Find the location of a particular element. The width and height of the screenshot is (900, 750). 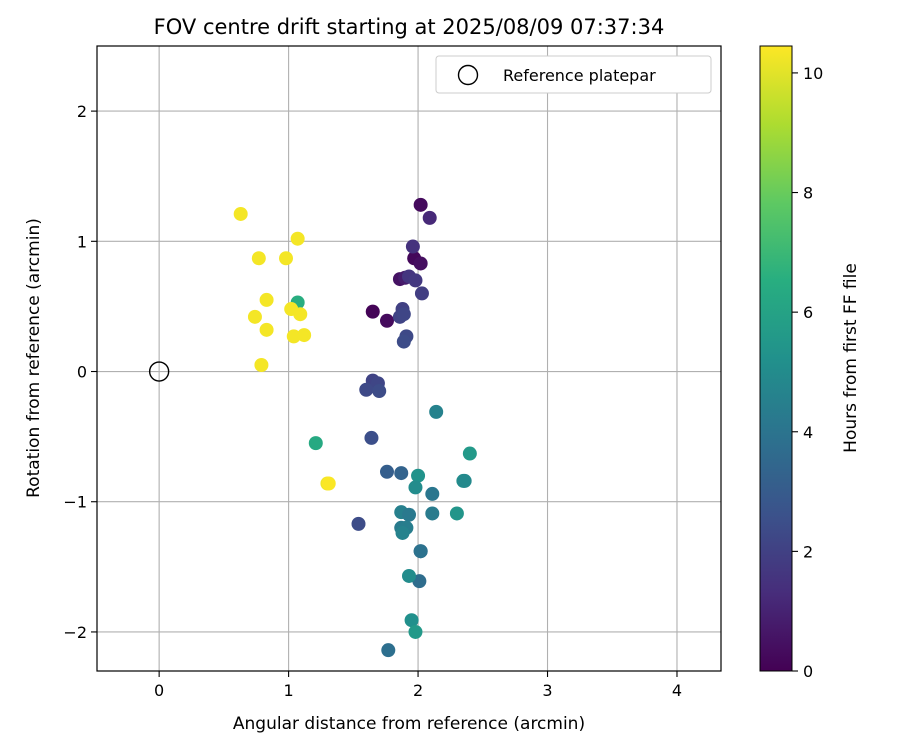

y-tick-label: 2 is located at coordinates (82, 111).